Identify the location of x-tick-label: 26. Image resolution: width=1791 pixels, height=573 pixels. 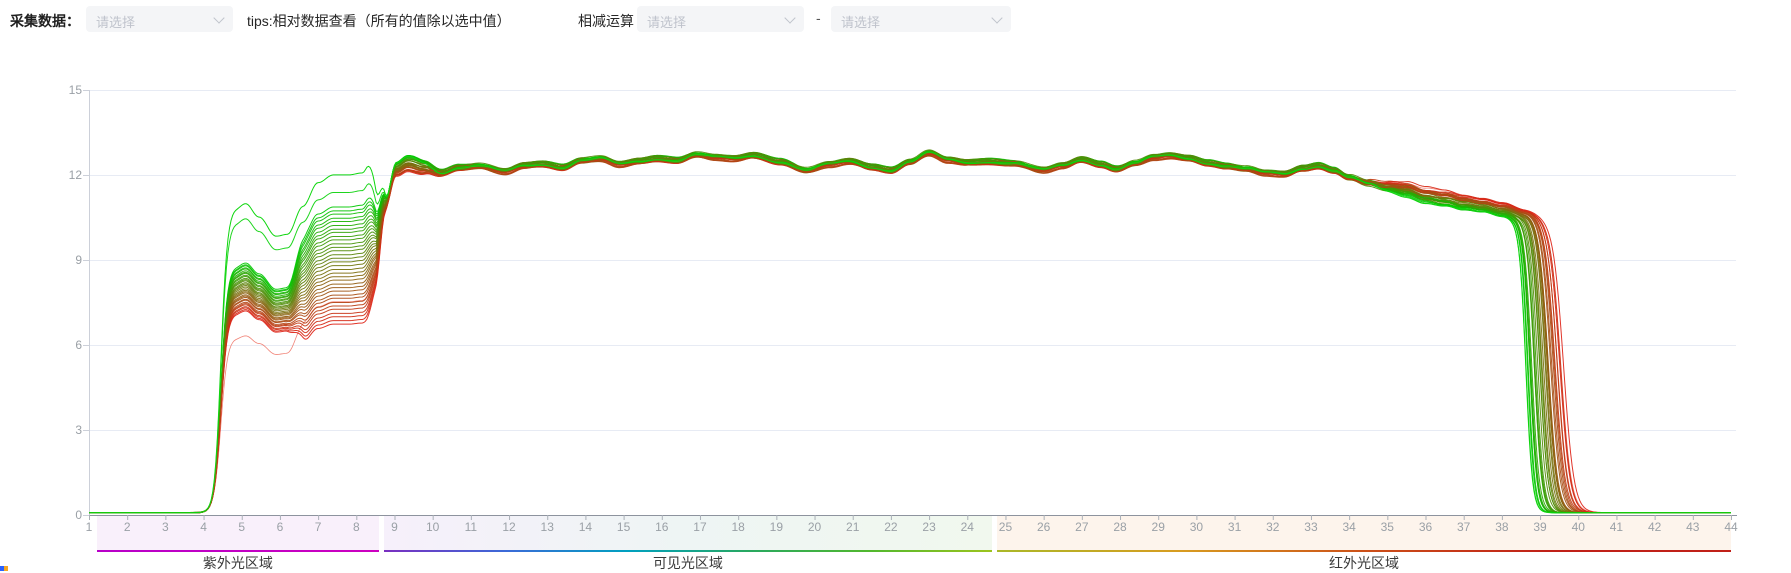
(1043, 527).